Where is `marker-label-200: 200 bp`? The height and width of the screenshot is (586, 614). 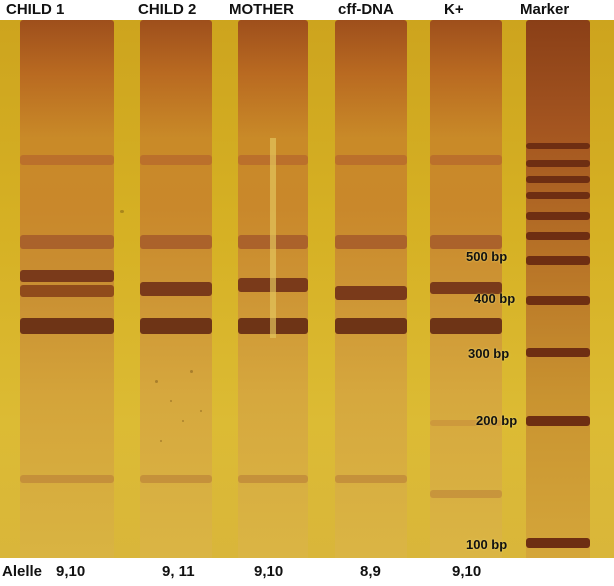
marker-label-200: 200 bp is located at coordinates (497, 420).